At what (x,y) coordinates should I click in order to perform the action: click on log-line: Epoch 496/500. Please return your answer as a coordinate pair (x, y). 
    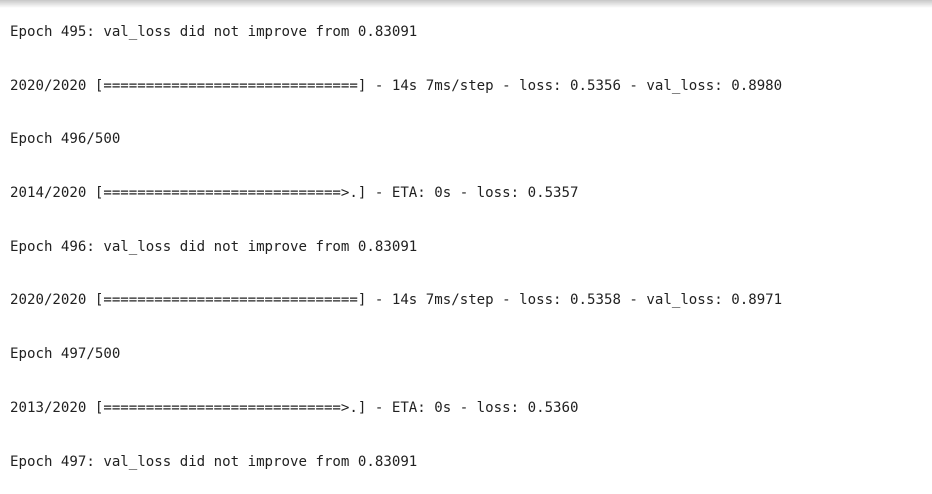
    Looking at the image, I should click on (65, 139).